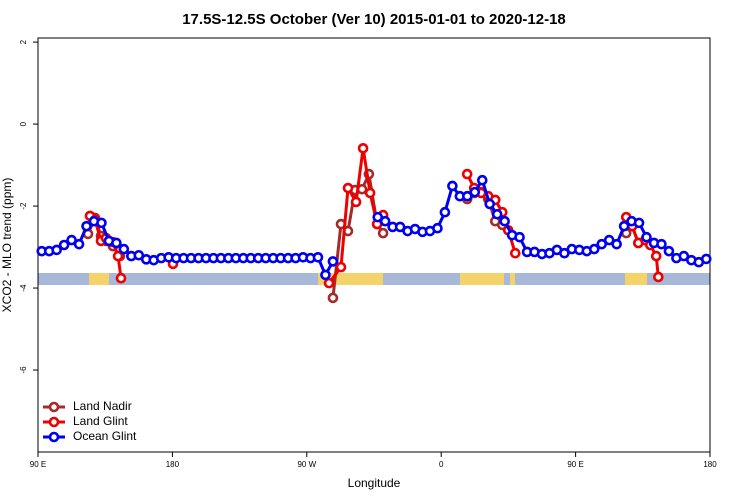 This screenshot has width=750, height=500. What do you see at coordinates (7, 245) in the screenshot?
I see `y-axis-label: XCO2 - MLO trend (ppm)` at bounding box center [7, 245].